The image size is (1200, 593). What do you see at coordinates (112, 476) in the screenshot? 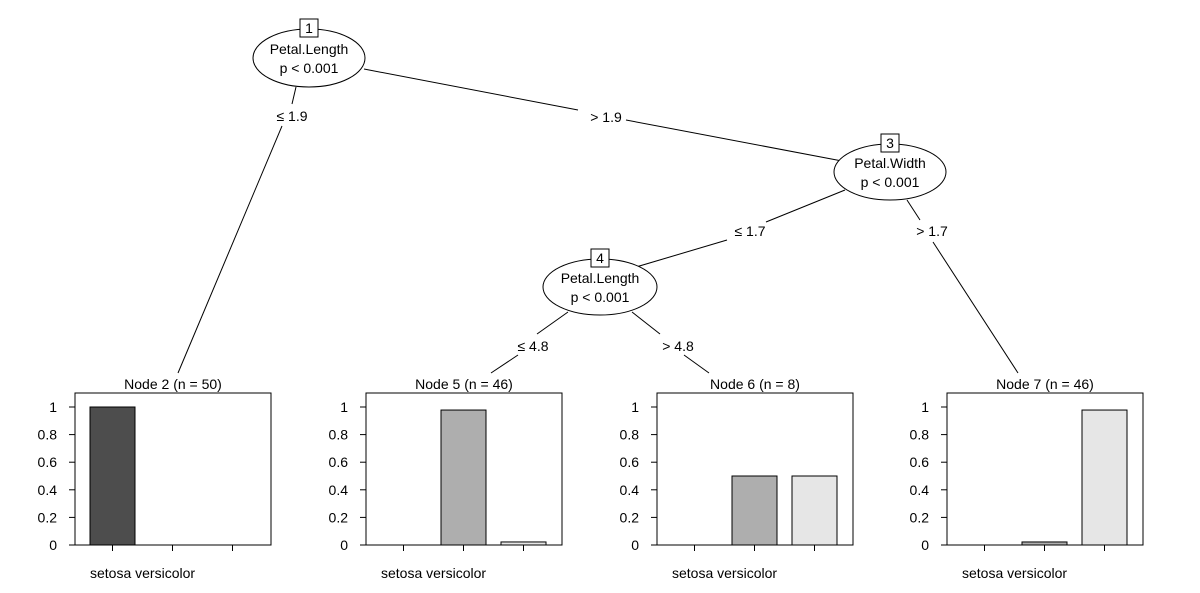
I see `bar-setosa` at bounding box center [112, 476].